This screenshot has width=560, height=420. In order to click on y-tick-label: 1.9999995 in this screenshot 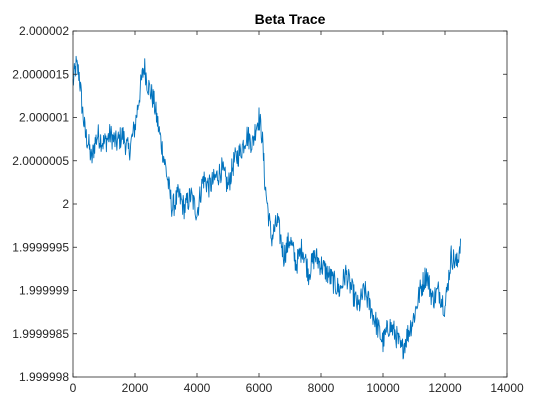, I will do `click(40, 247)`.